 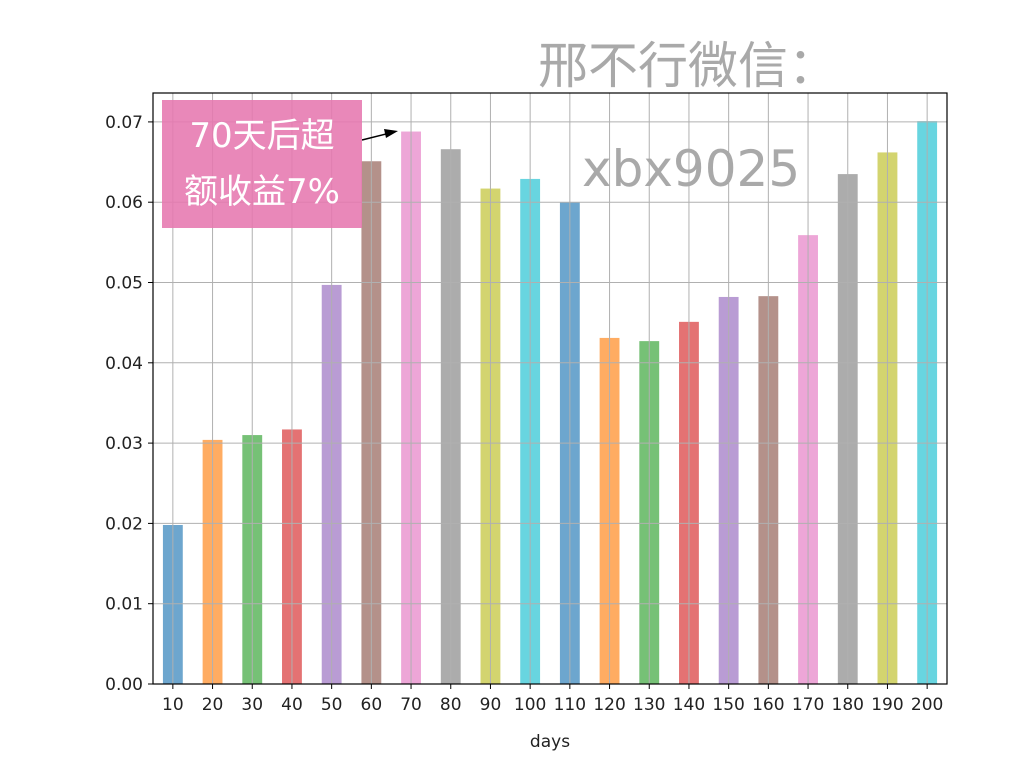 I want to click on x-tick-label: 70, so click(x=411, y=705).